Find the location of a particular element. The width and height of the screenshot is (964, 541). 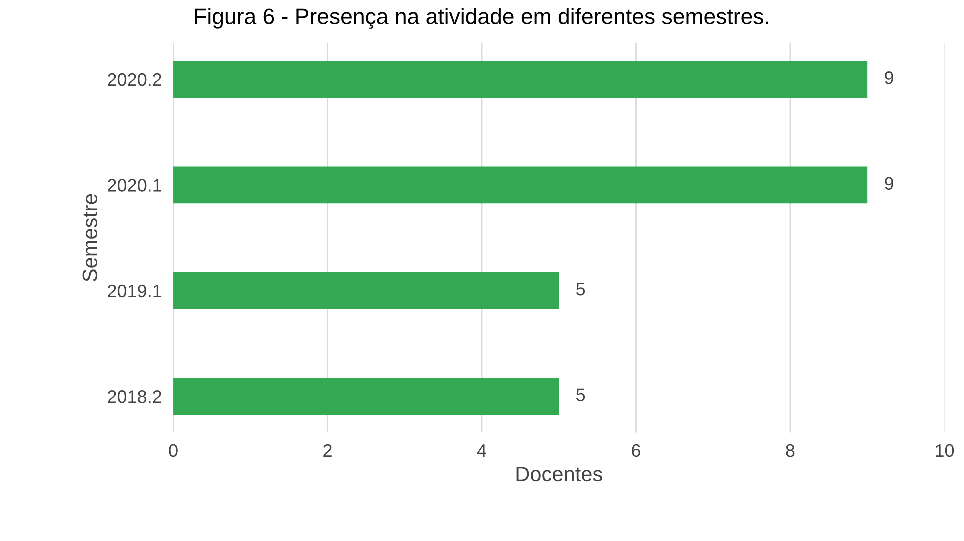

x-tick-label: 2 is located at coordinates (328, 450).